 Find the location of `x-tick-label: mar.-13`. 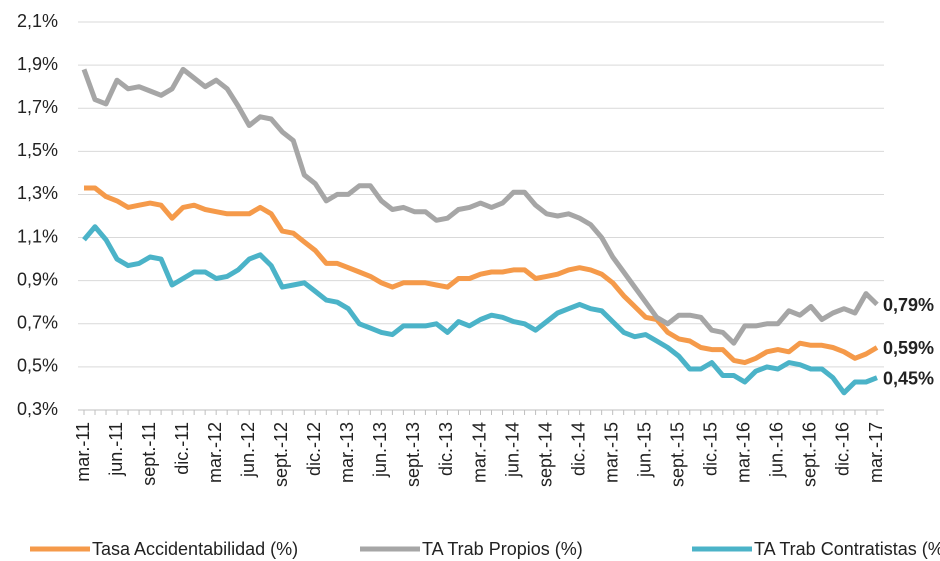

x-tick-label: mar.-13 is located at coordinates (347, 452).